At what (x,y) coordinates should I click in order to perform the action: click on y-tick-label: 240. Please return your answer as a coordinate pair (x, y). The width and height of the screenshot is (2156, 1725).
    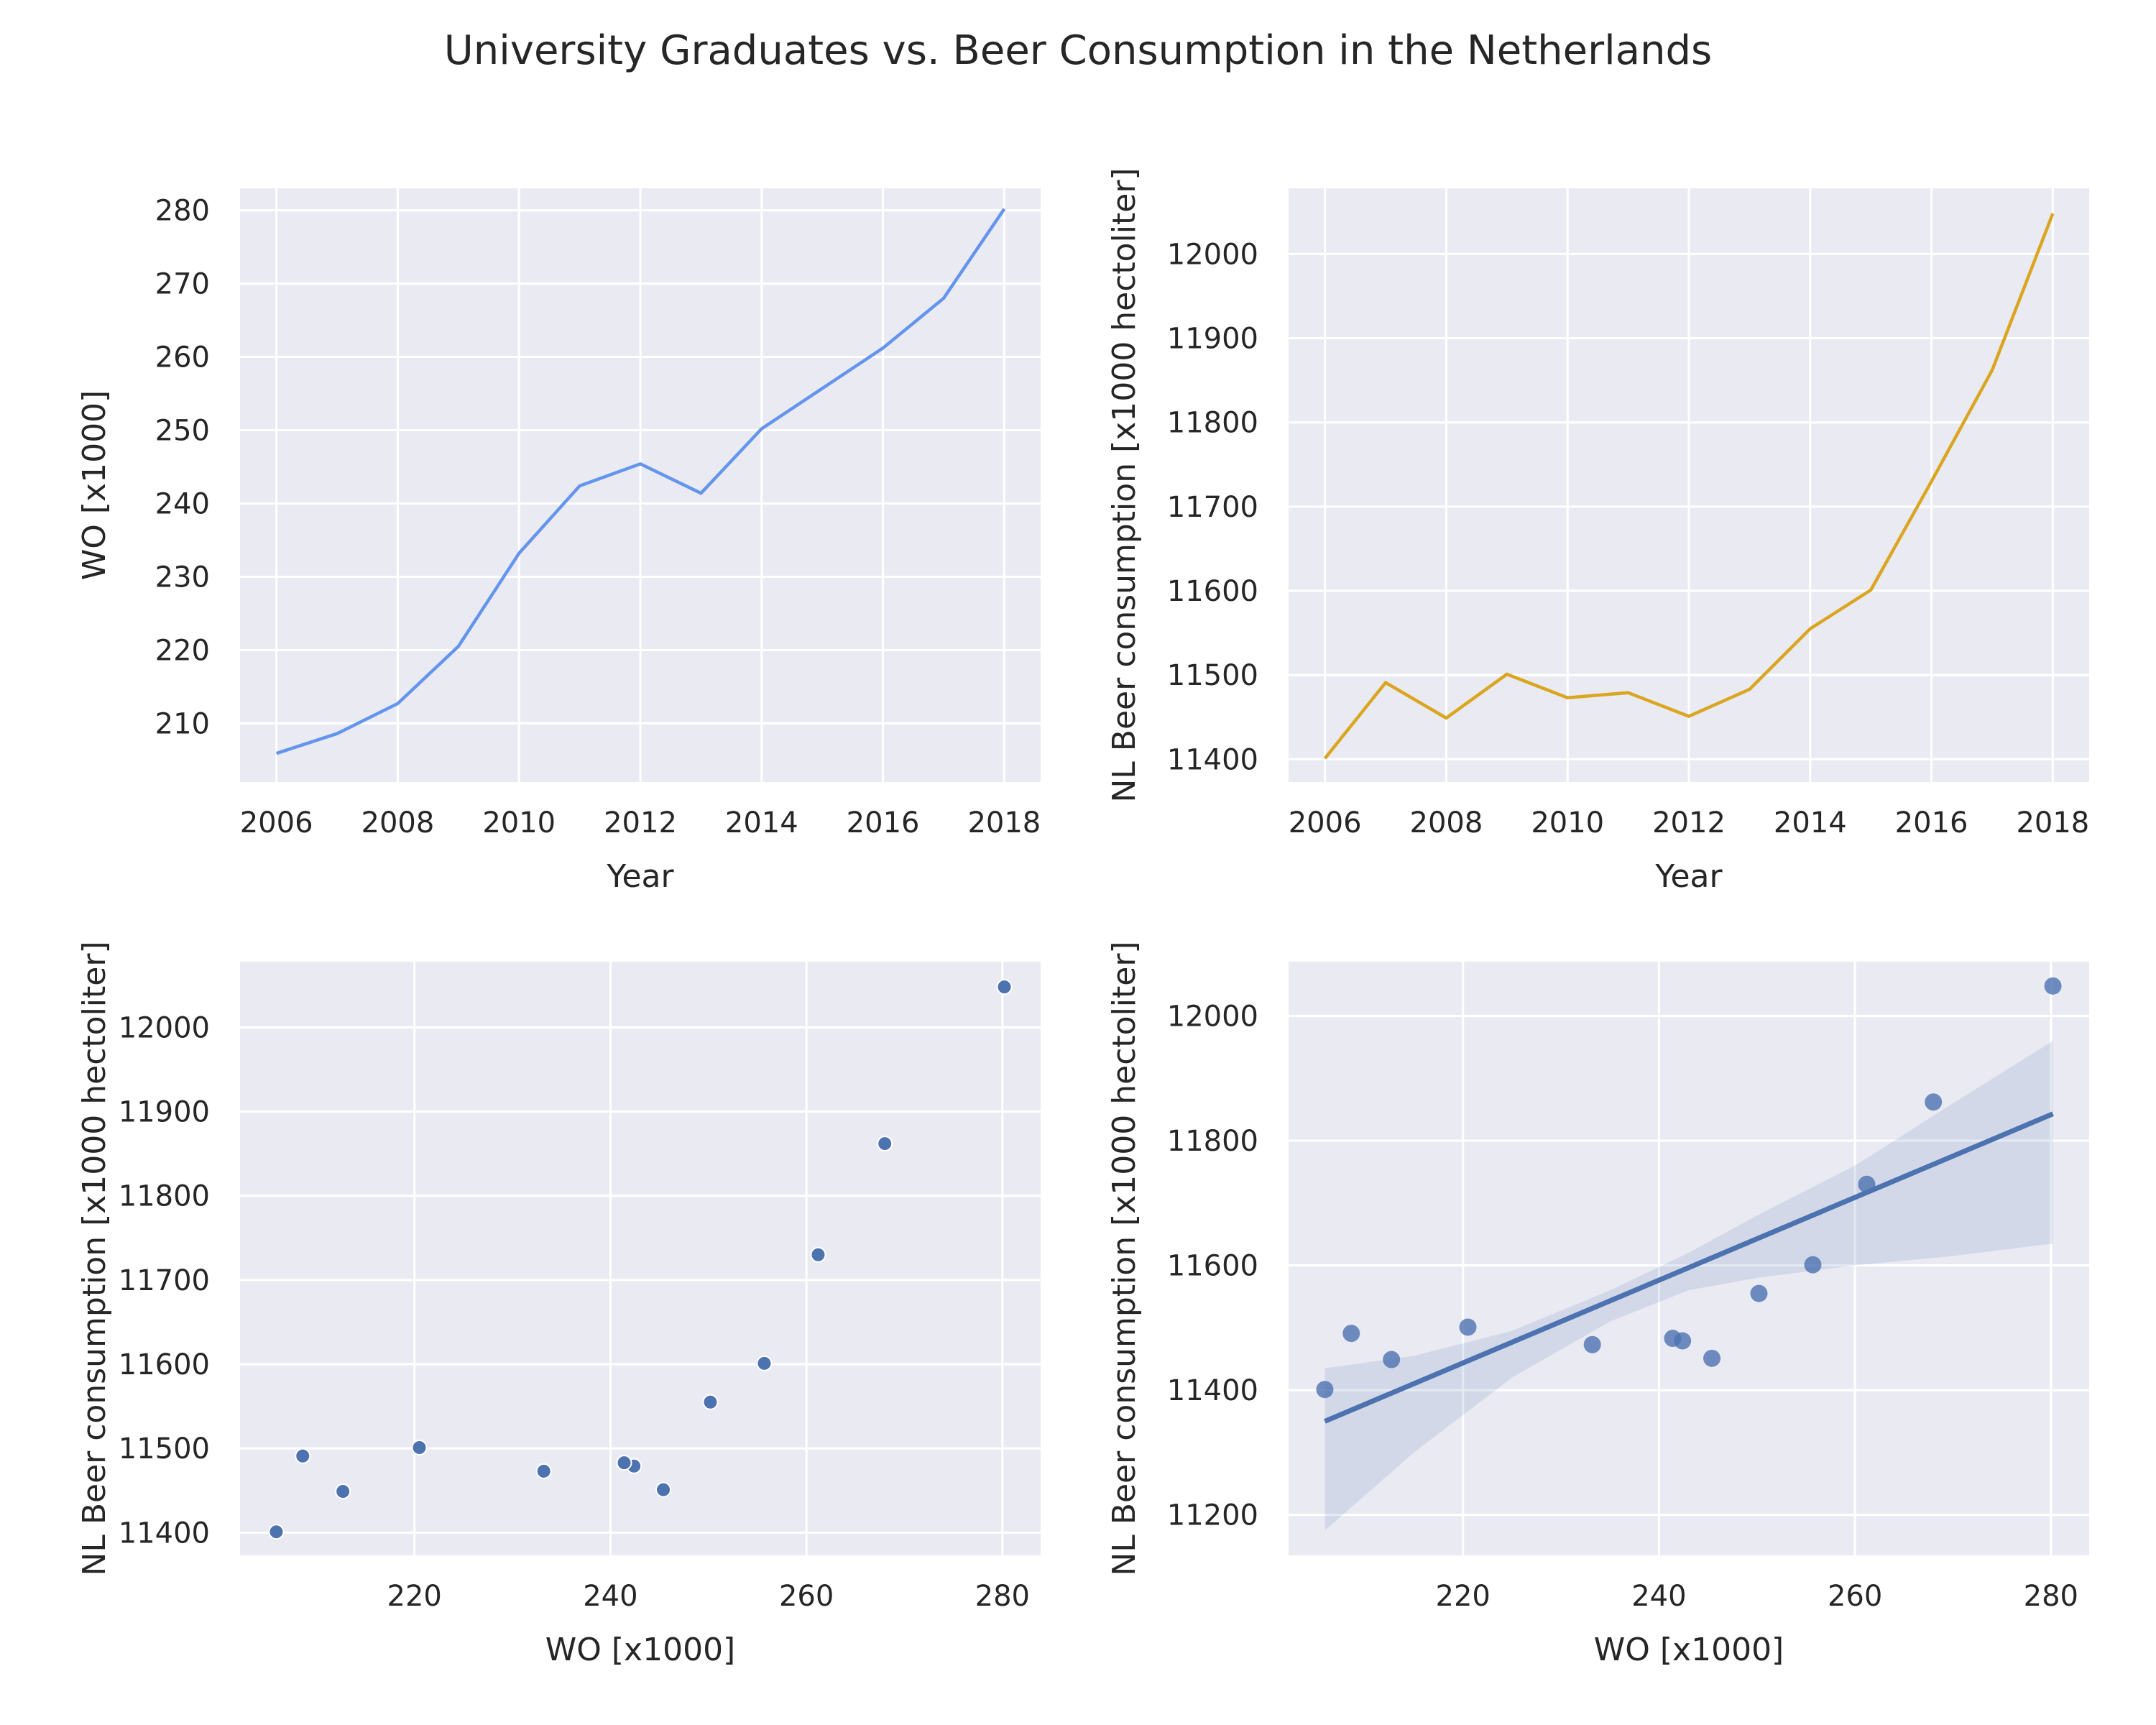
    Looking at the image, I should click on (182, 503).